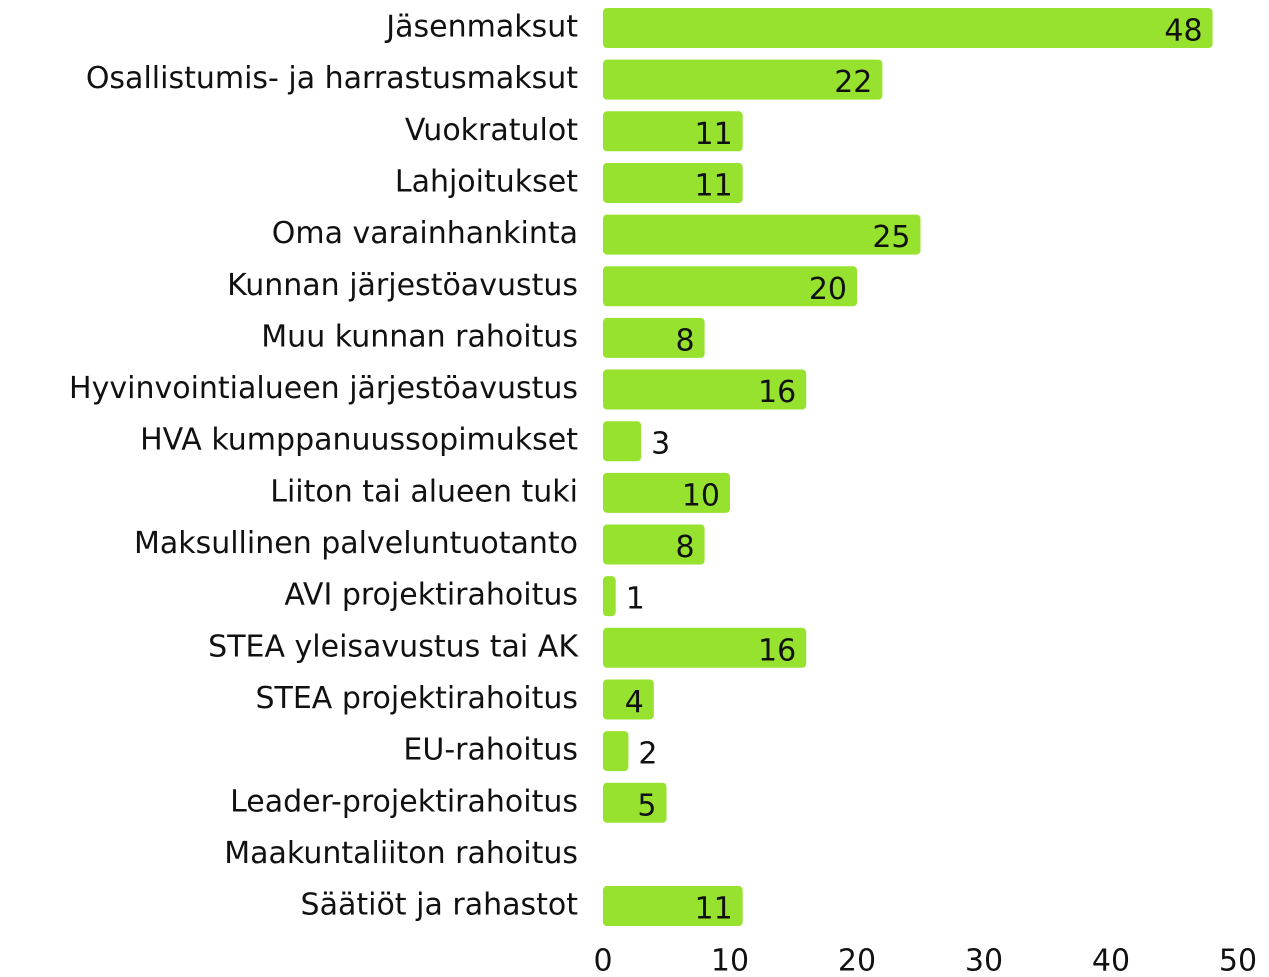 This screenshot has height=977, width=1269. I want to click on value-label: 48, so click(1183, 31).